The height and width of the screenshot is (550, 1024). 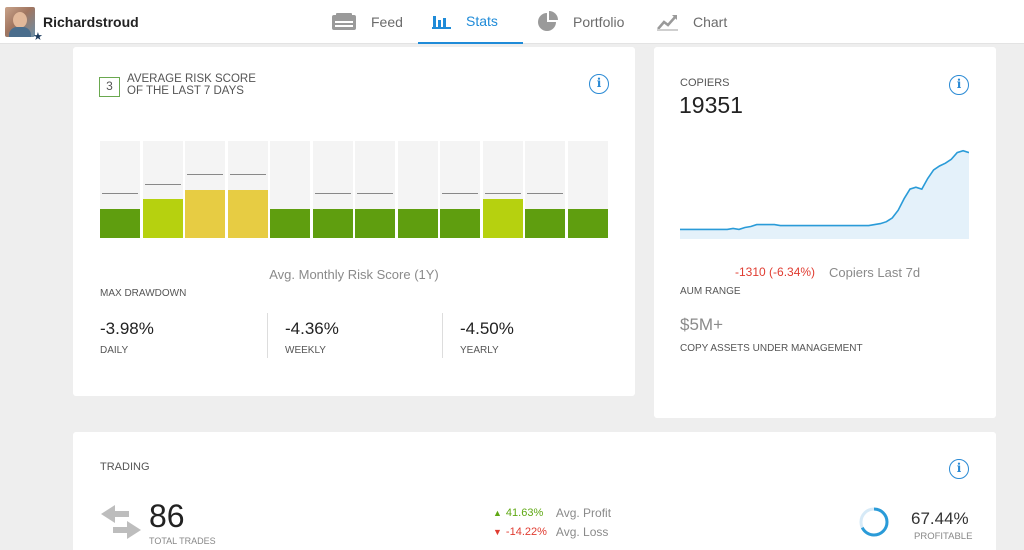 I want to click on tab-stats-label: Stats, so click(x=482, y=21).